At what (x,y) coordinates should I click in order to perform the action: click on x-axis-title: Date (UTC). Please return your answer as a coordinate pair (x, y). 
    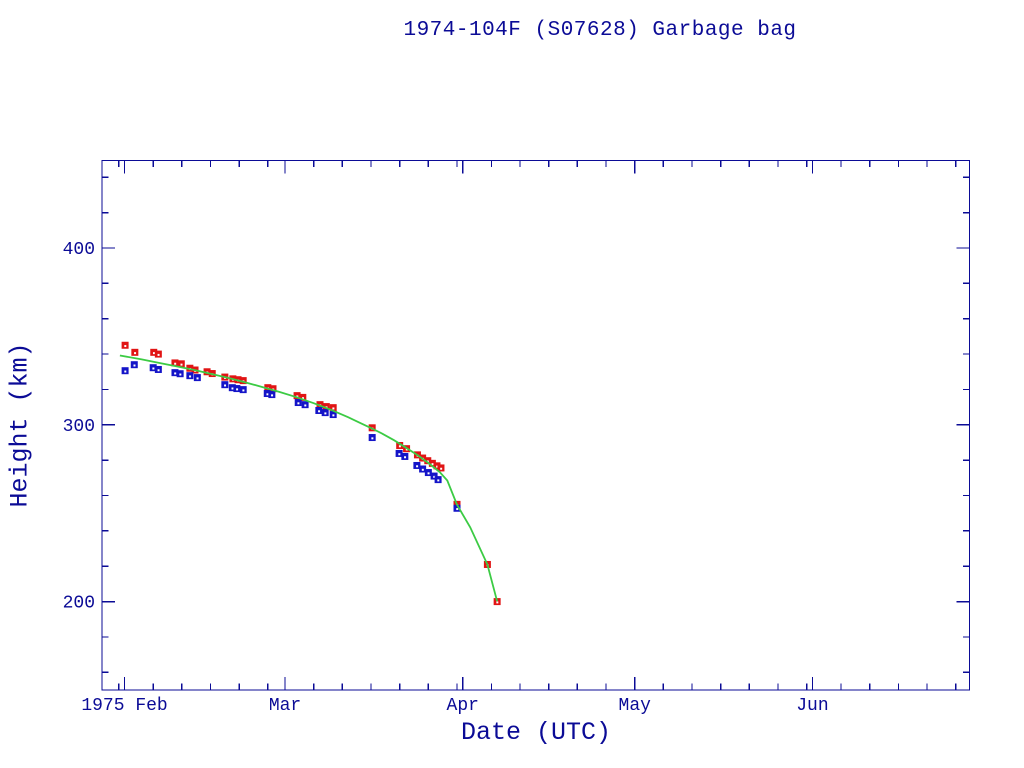
    Looking at the image, I should click on (536, 732).